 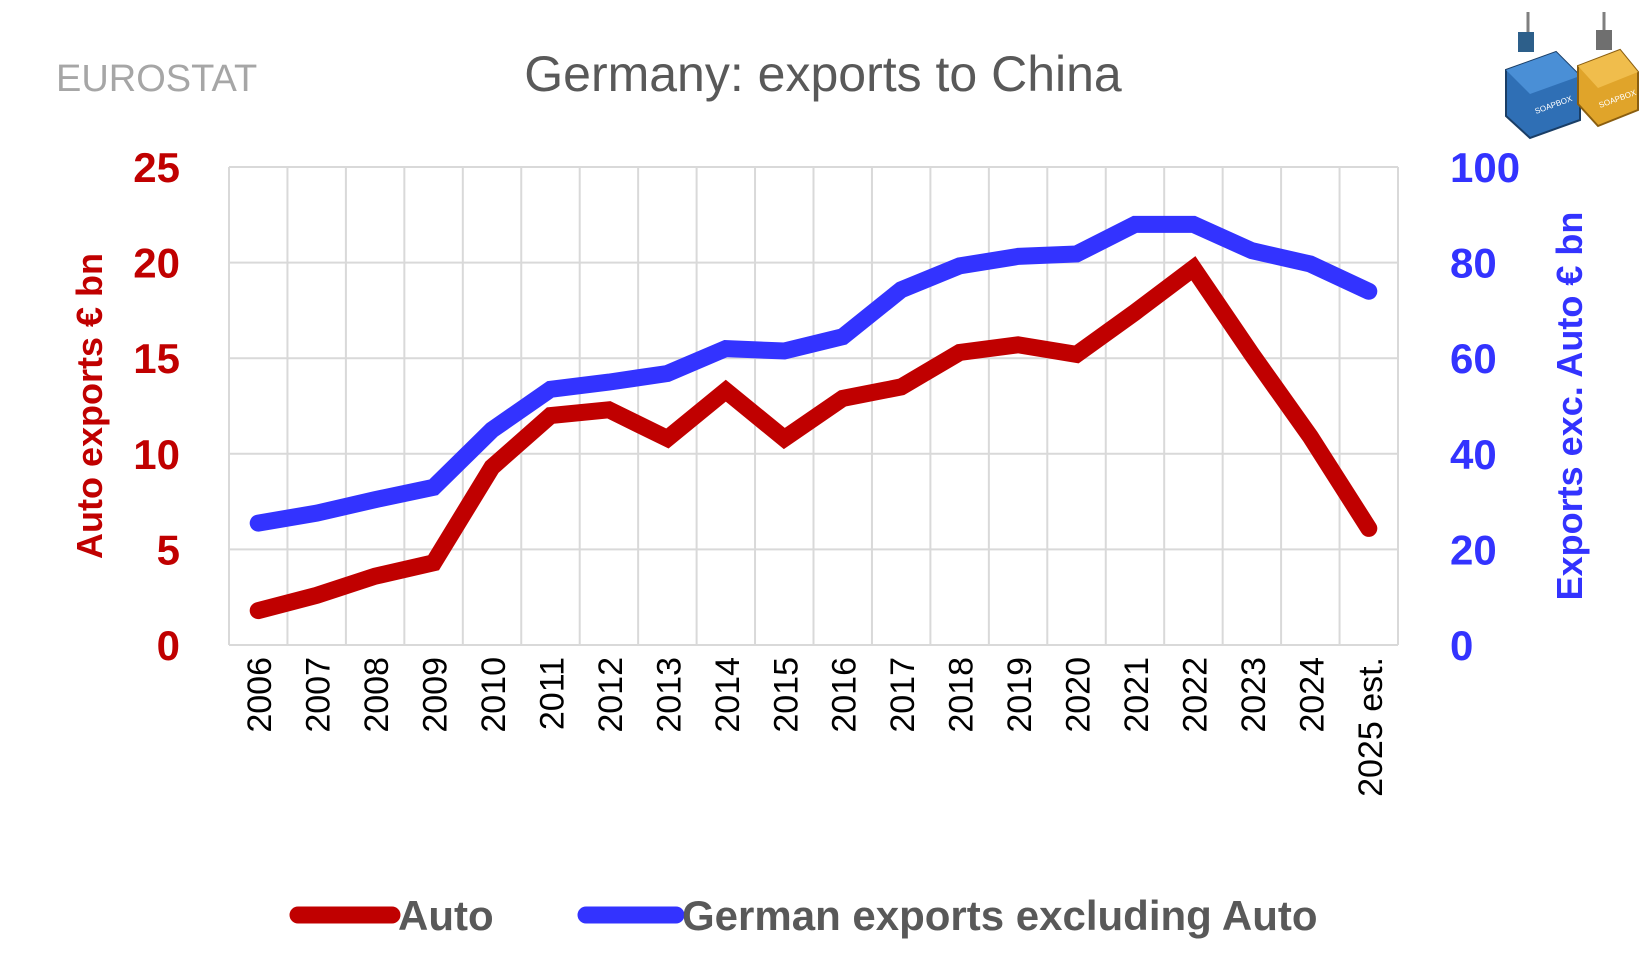 I want to click on x-tick-label: 2009, so click(x=436, y=695).